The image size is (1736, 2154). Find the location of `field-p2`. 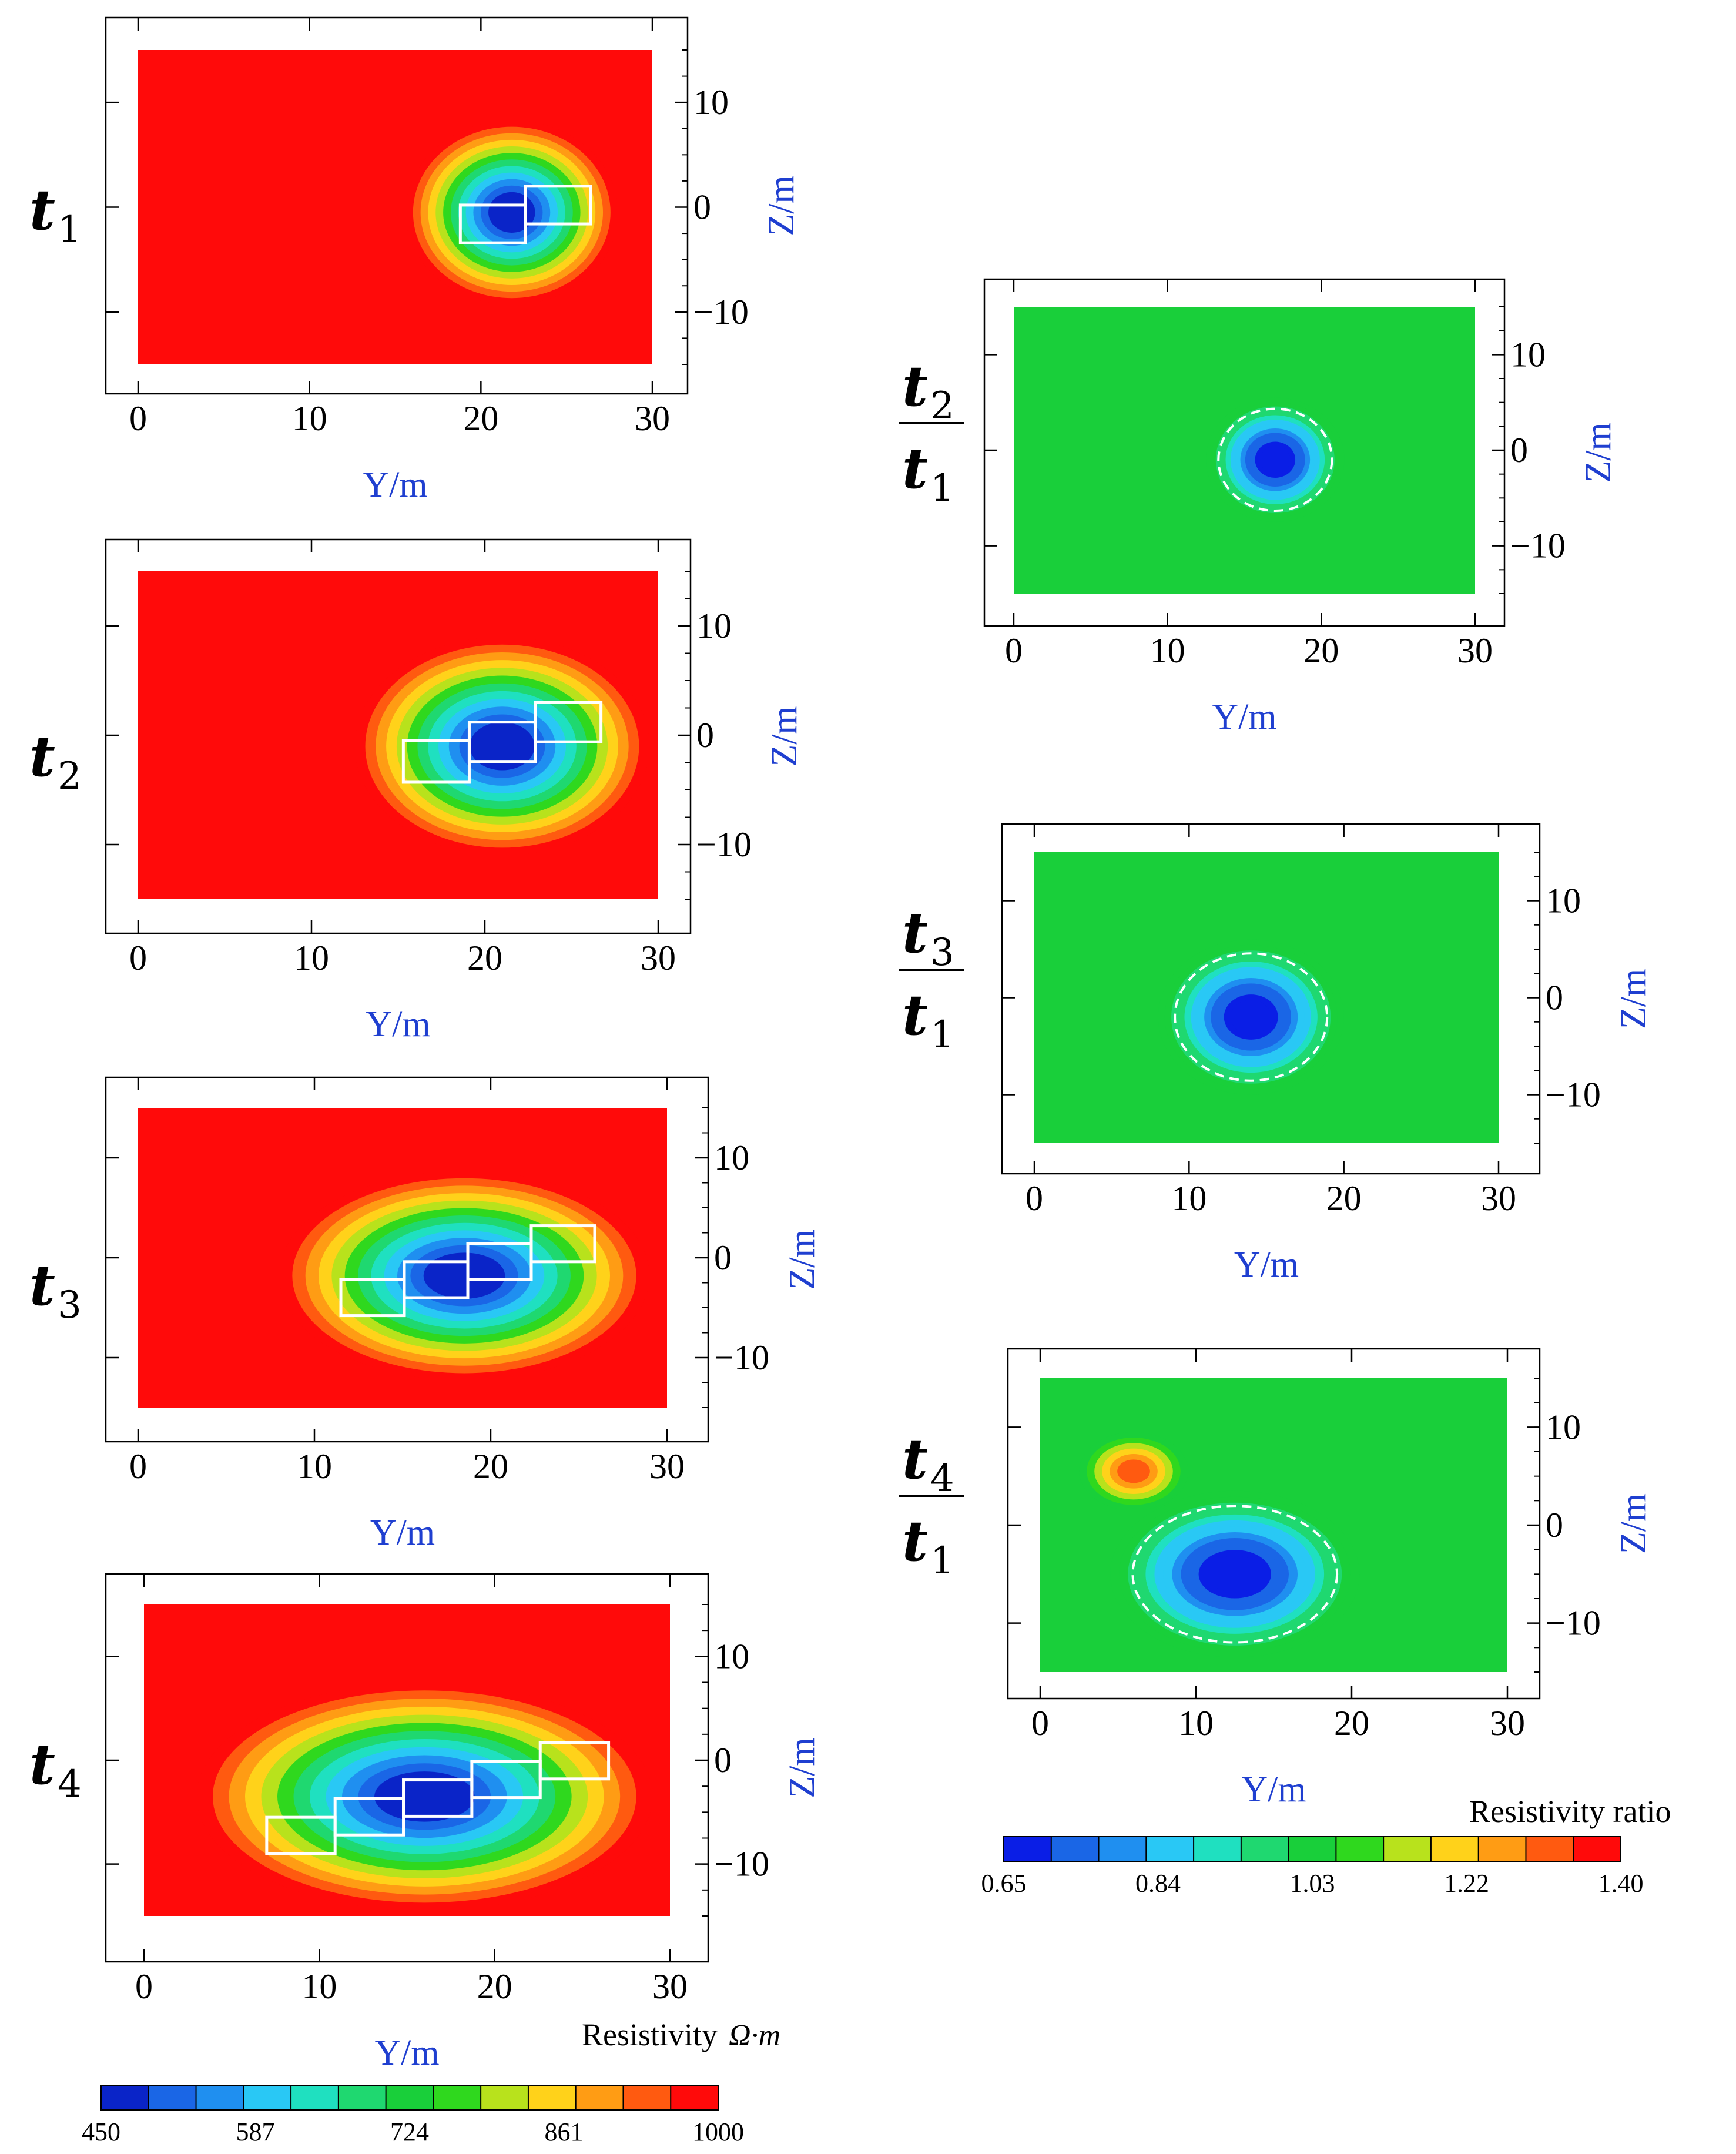

field-p2 is located at coordinates (398, 735).